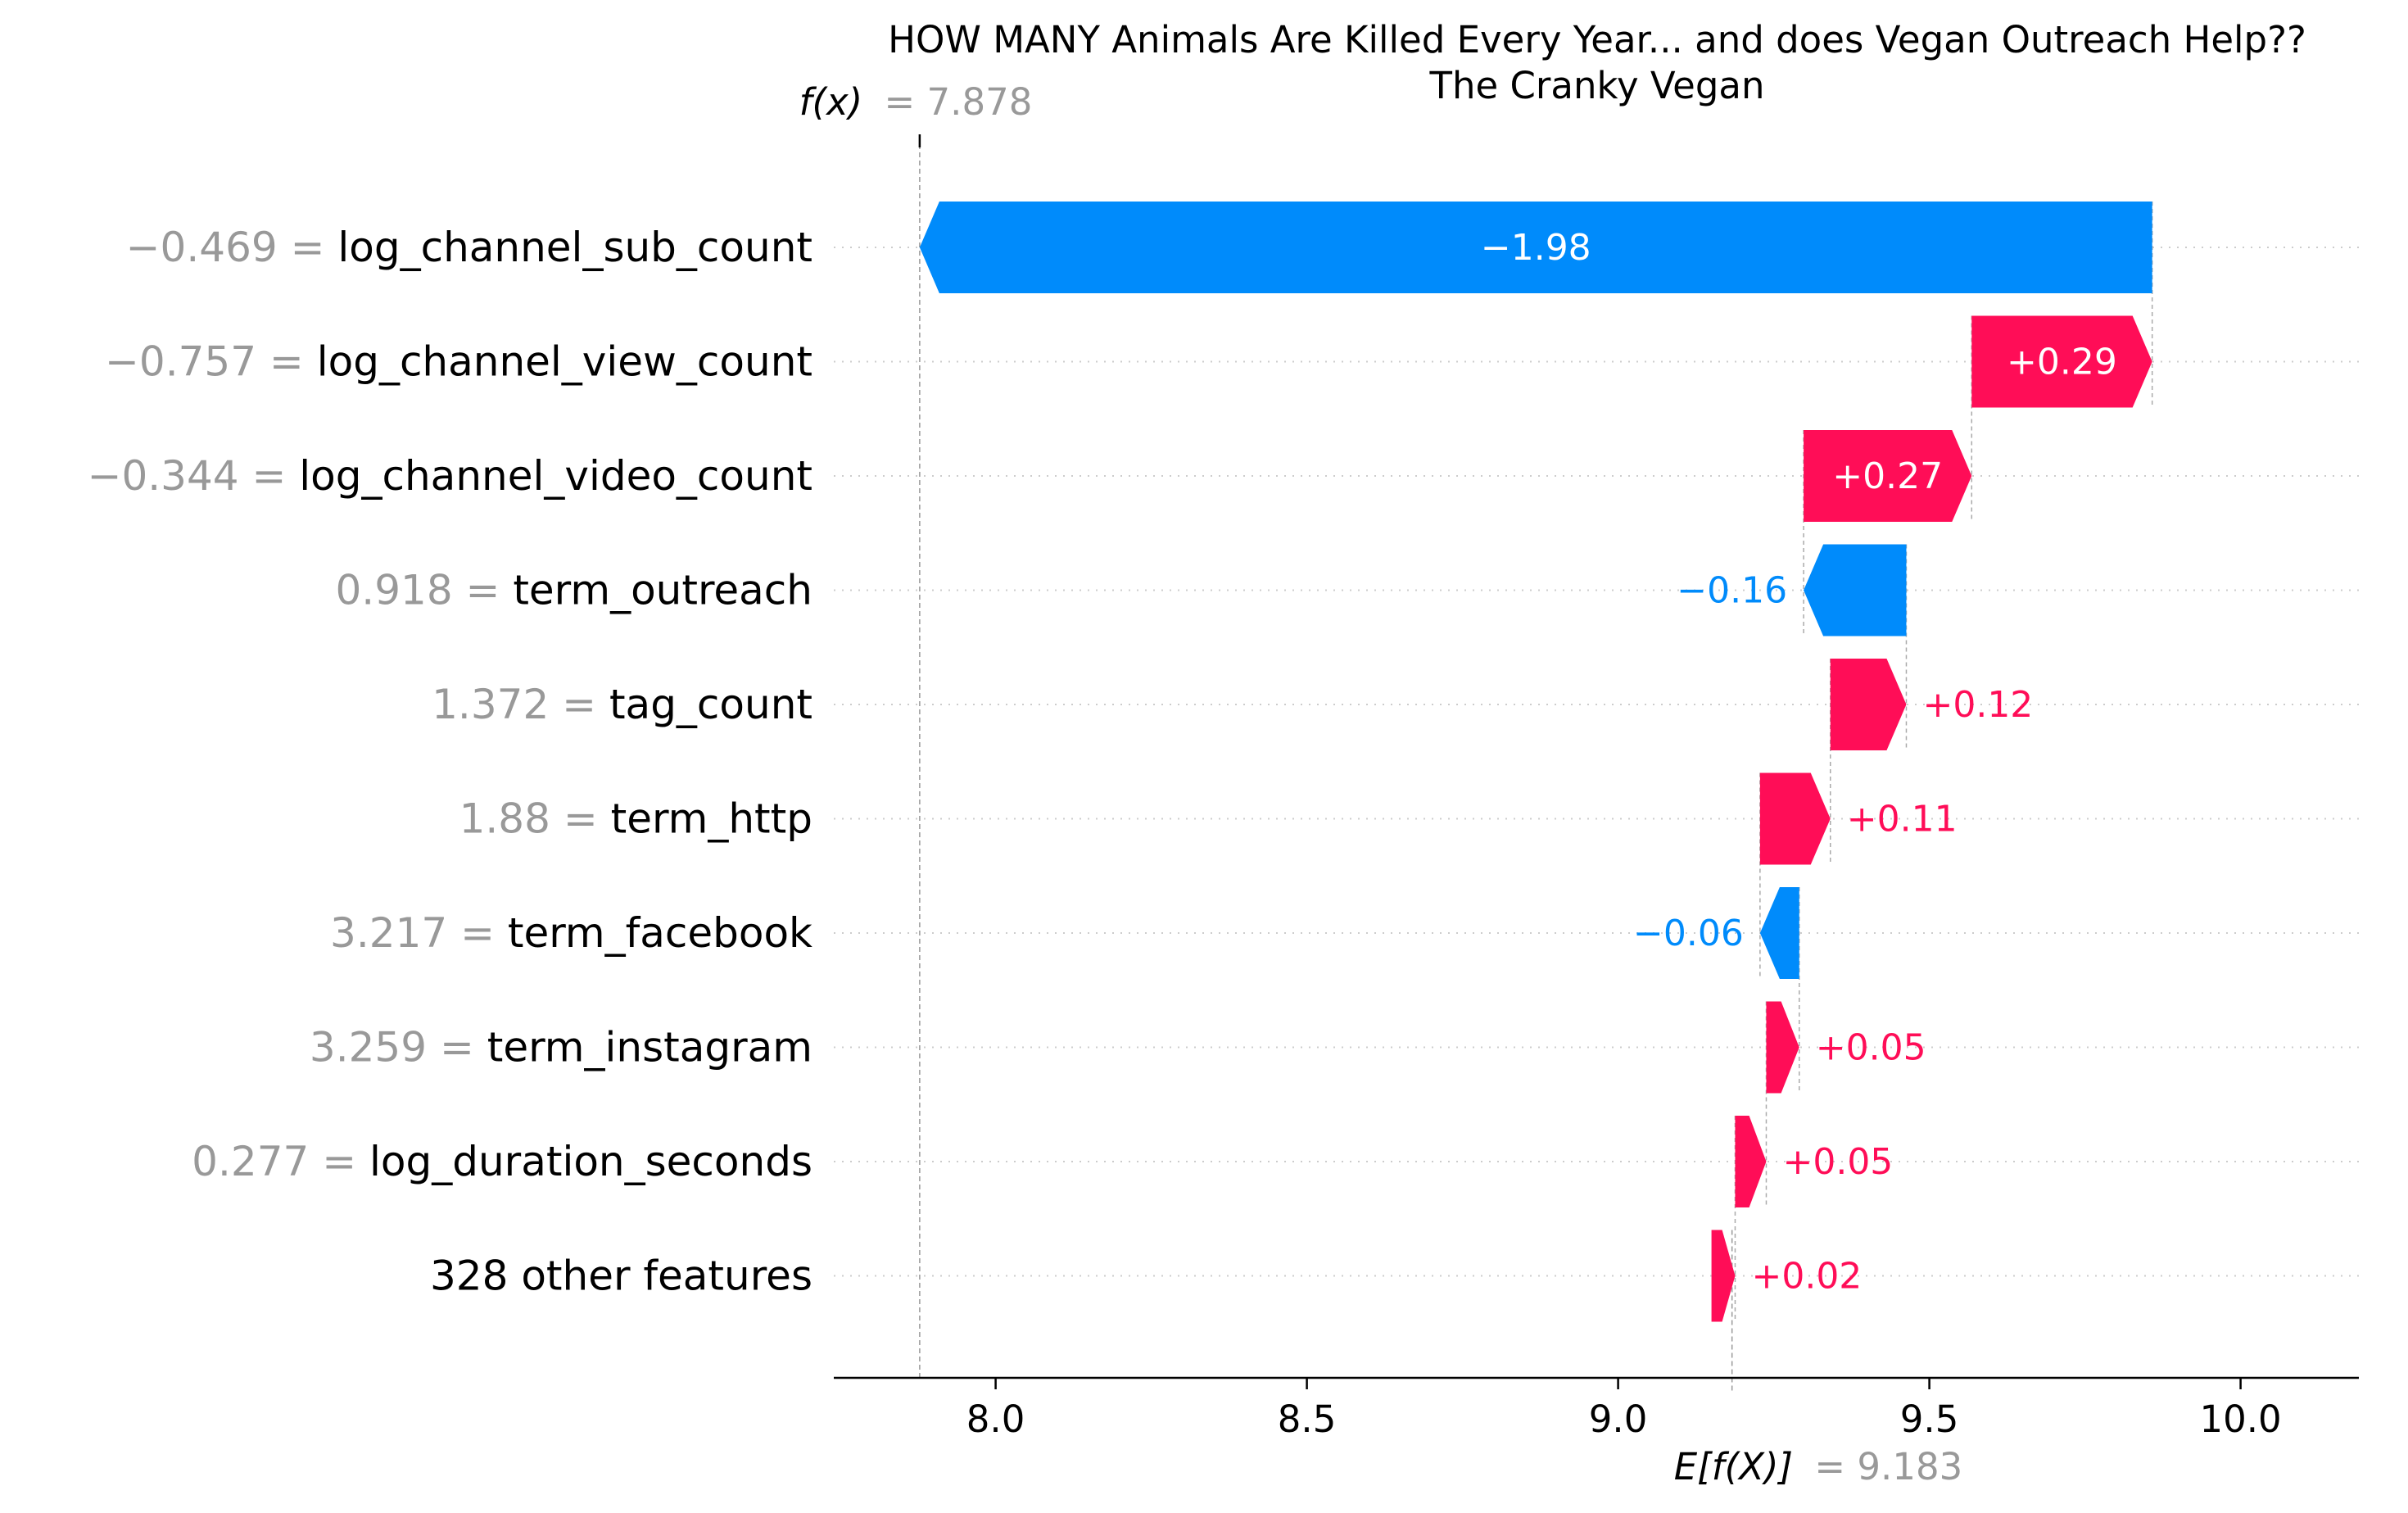 The width and height of the screenshot is (2408, 1513). I want to click on bar-value-label: +0.27, so click(1887, 476).